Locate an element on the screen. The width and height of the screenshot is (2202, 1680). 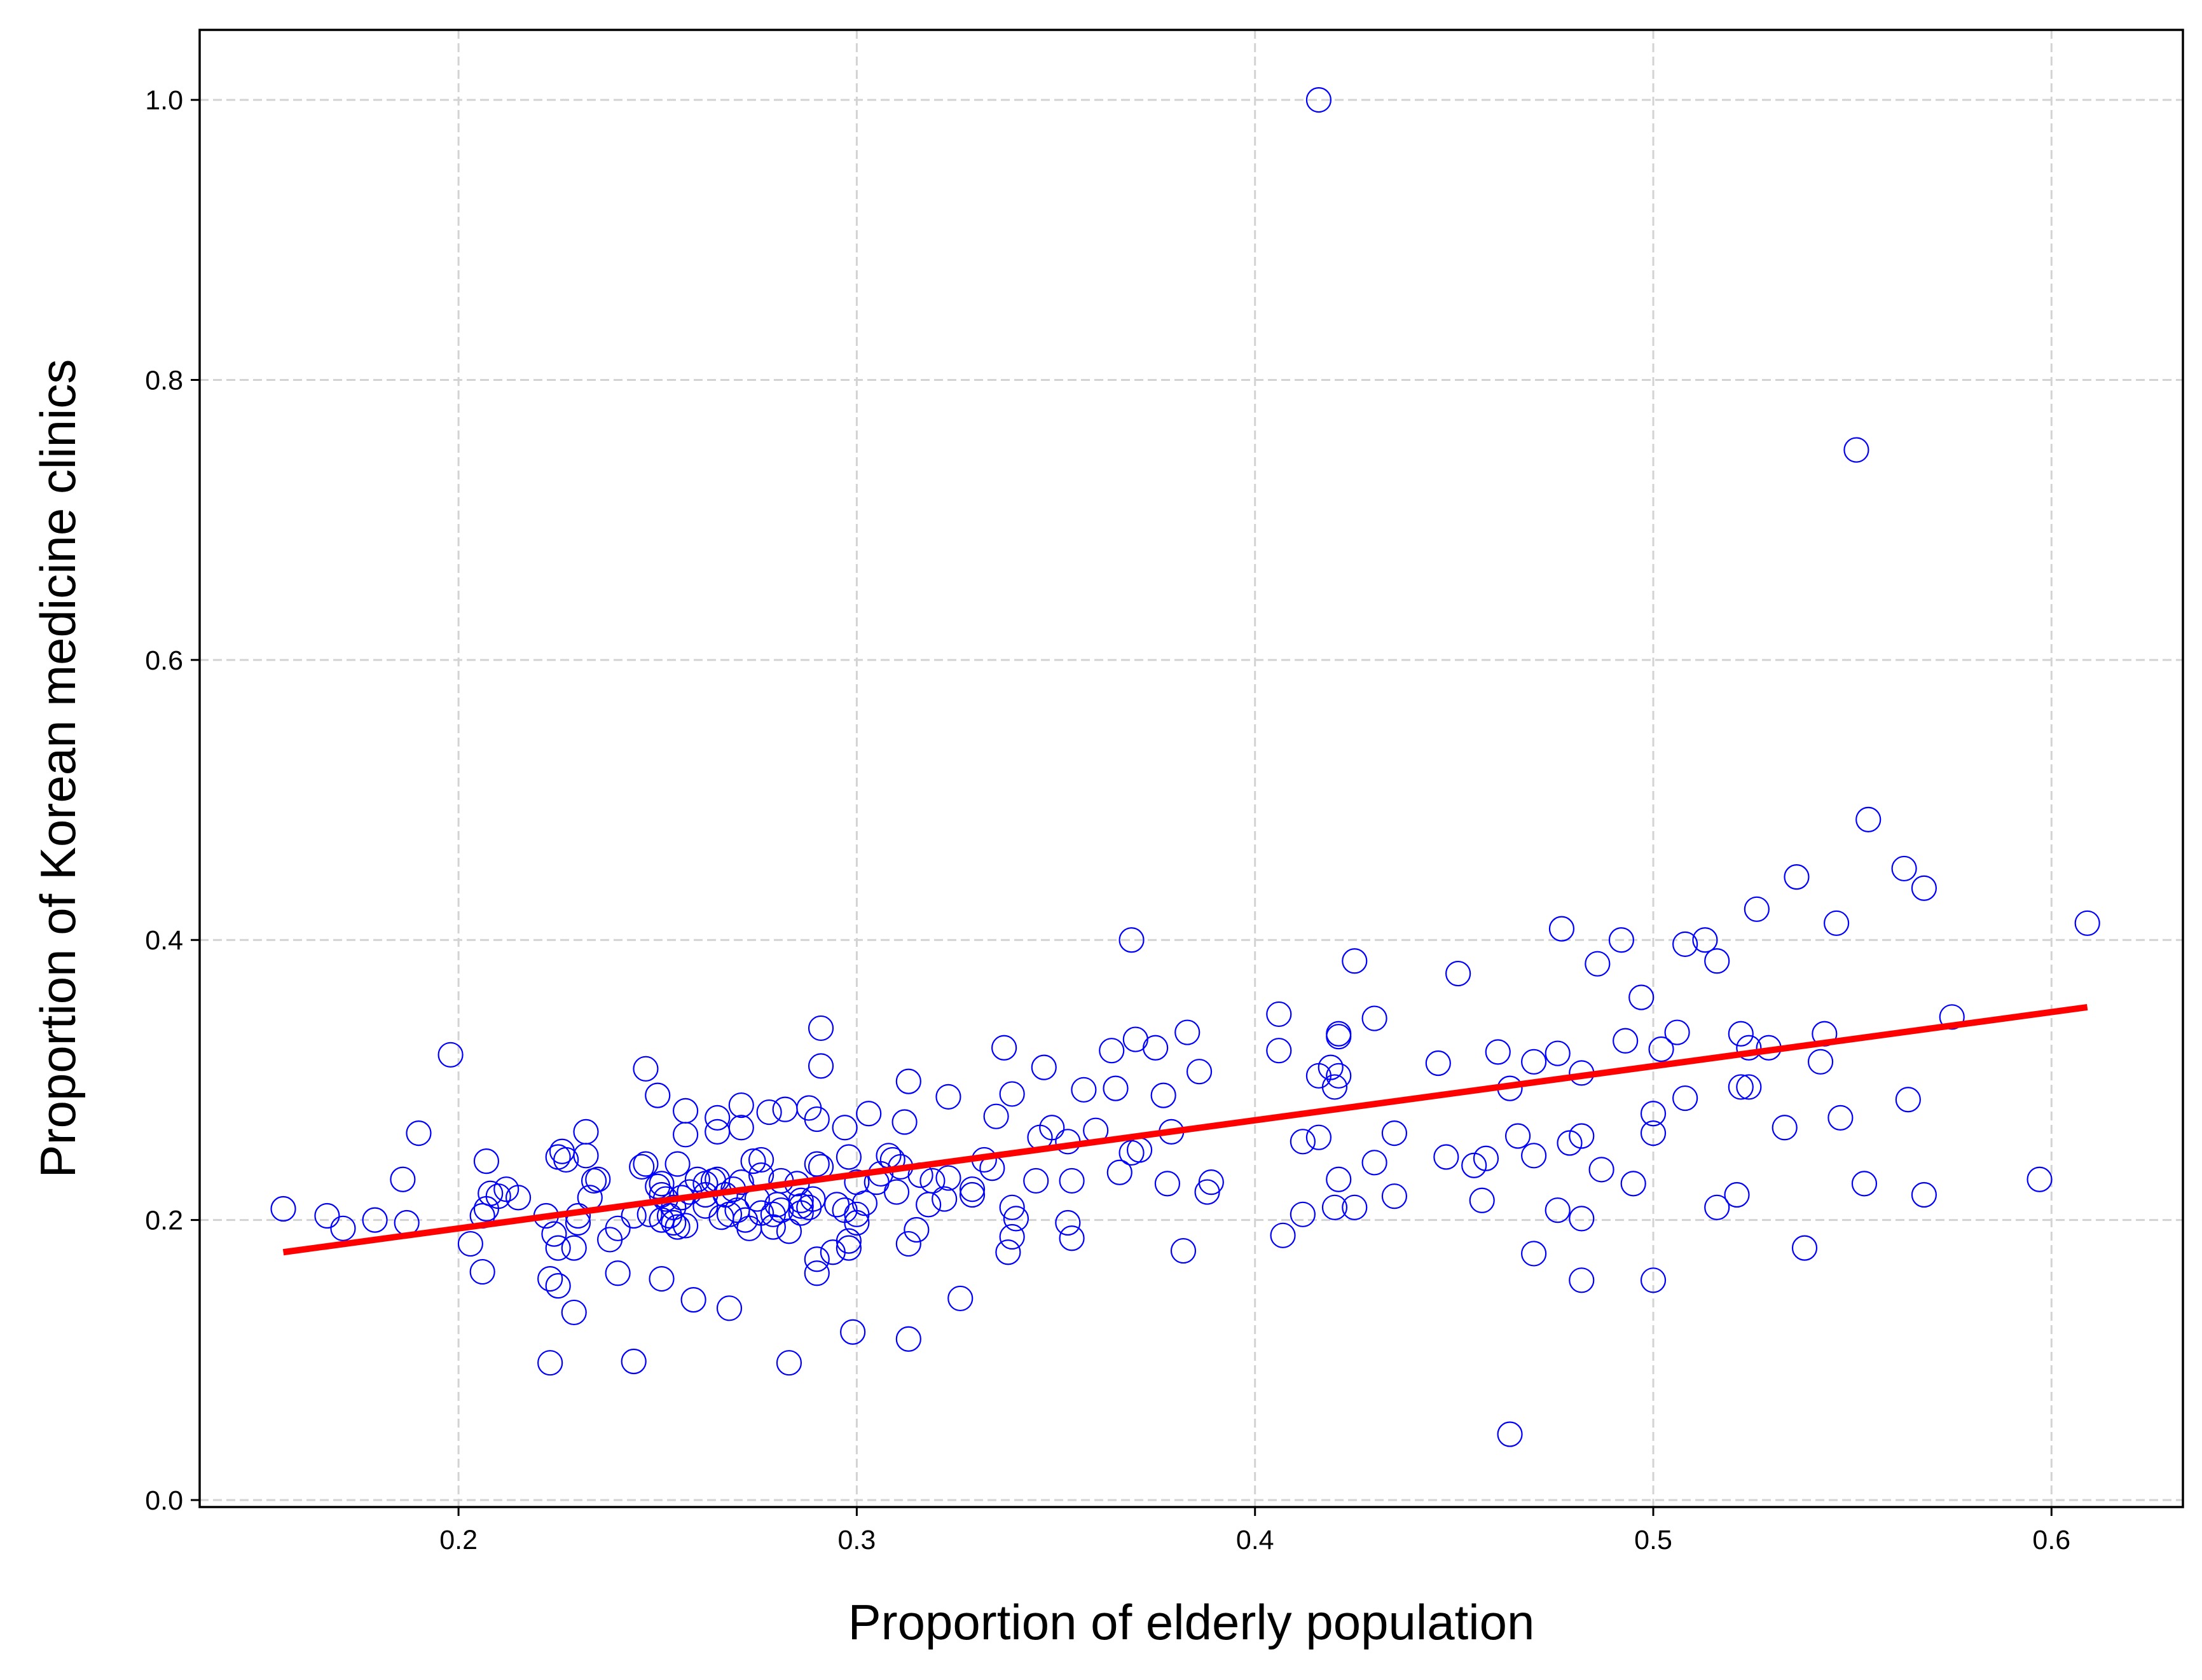
regression-line is located at coordinates (1185, 1129).